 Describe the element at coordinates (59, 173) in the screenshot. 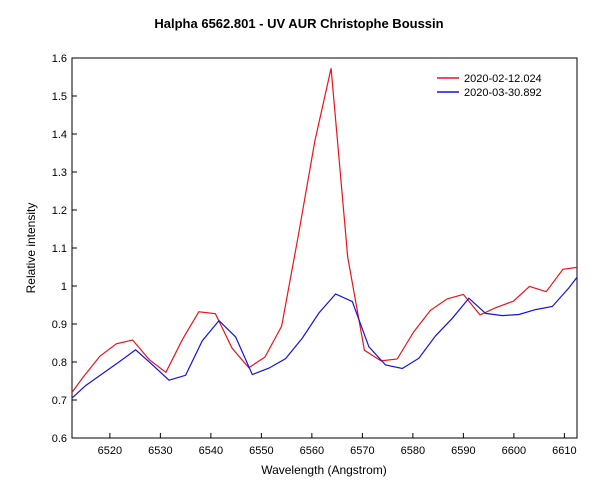

I see `y-tick-label: 1.3` at that location.